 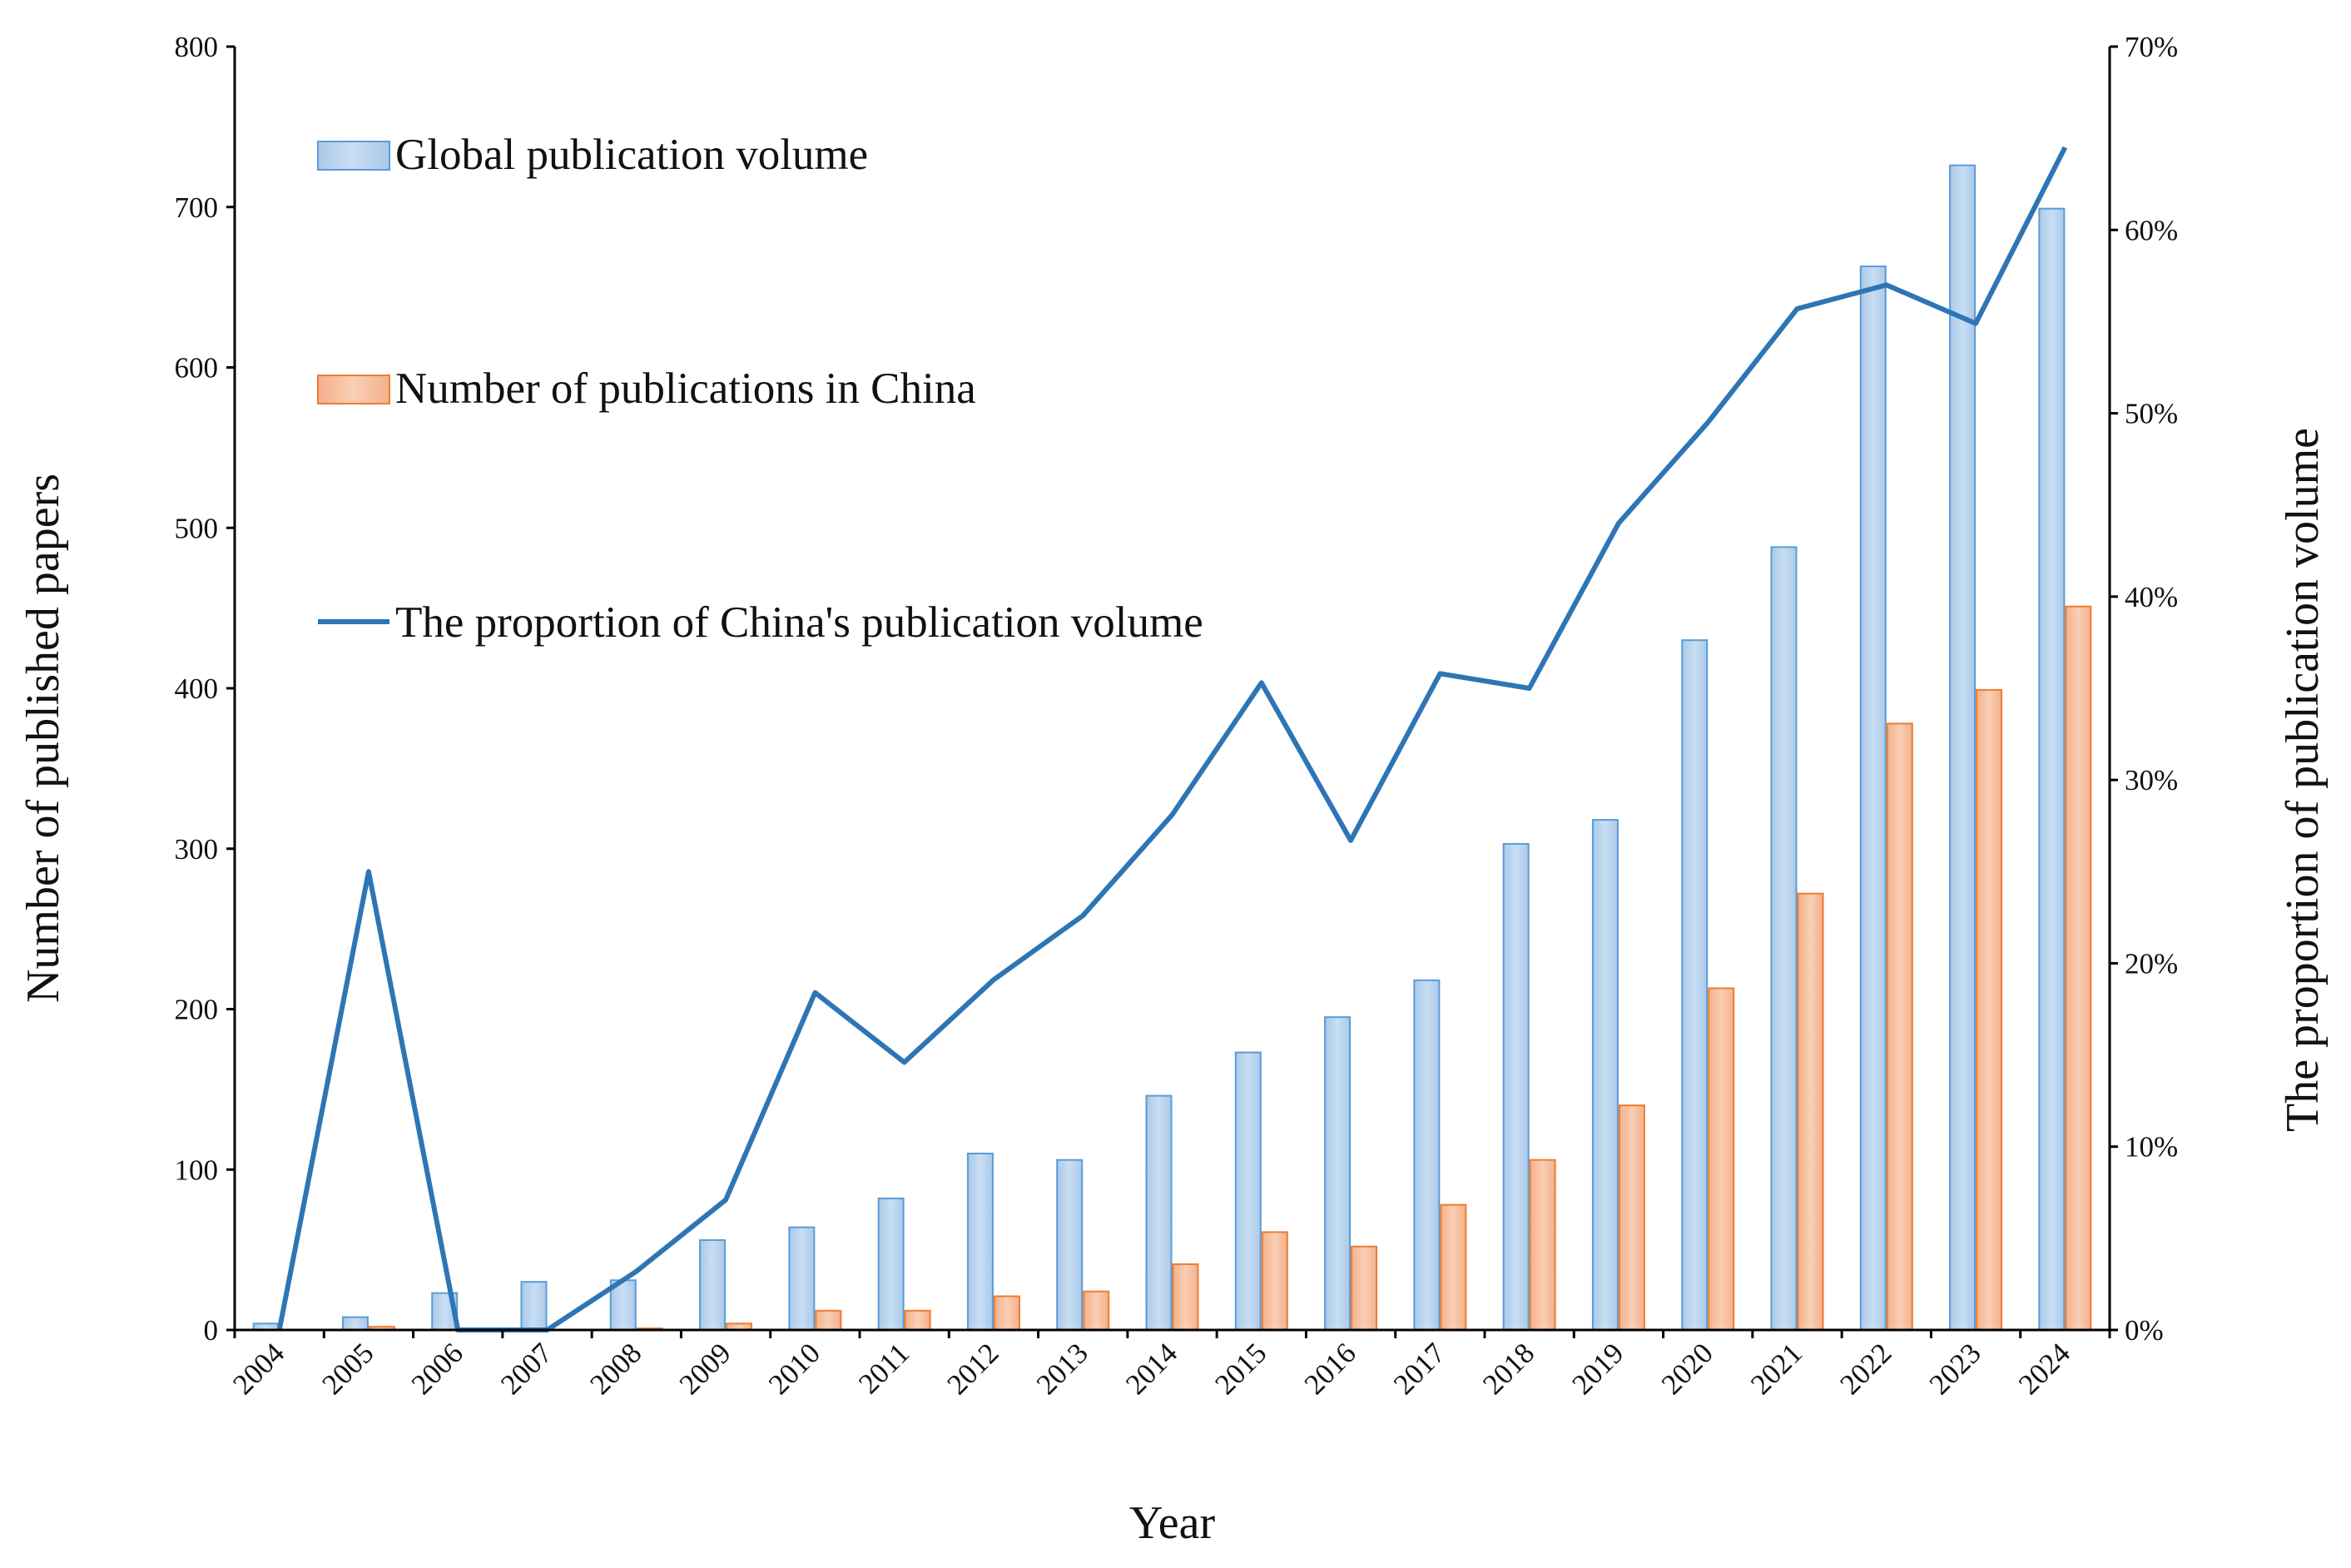 What do you see at coordinates (197, 207) in the screenshot?
I see `y-tick-label: 700` at bounding box center [197, 207].